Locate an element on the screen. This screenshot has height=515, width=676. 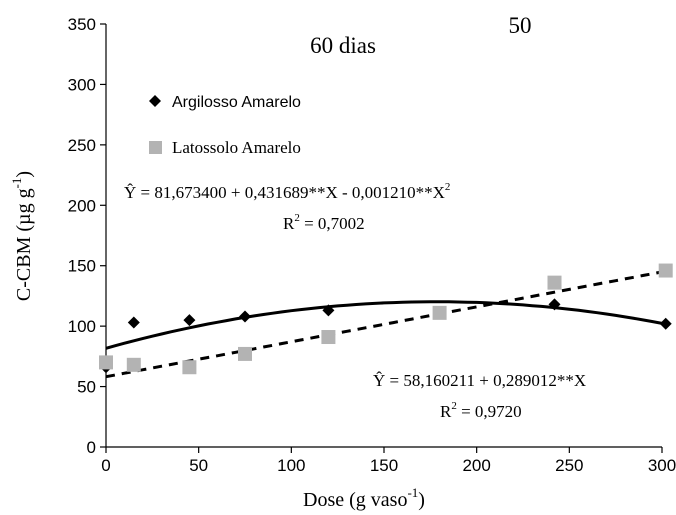
equation-latossolo-main: Ŷ = 58,160211 + 0,289012**X is located at coordinates (479, 380).